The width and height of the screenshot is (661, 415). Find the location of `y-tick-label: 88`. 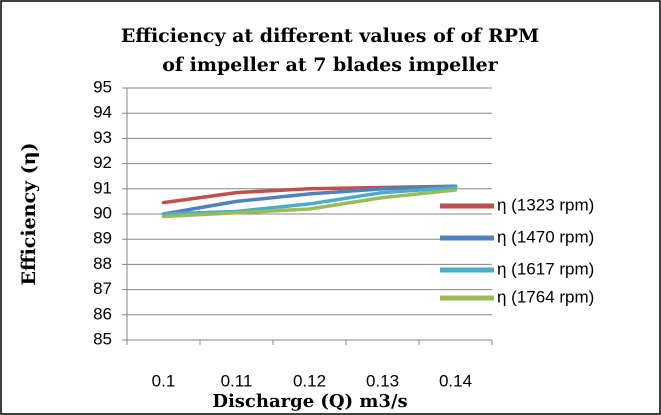

y-tick-label: 88 is located at coordinates (102, 263).